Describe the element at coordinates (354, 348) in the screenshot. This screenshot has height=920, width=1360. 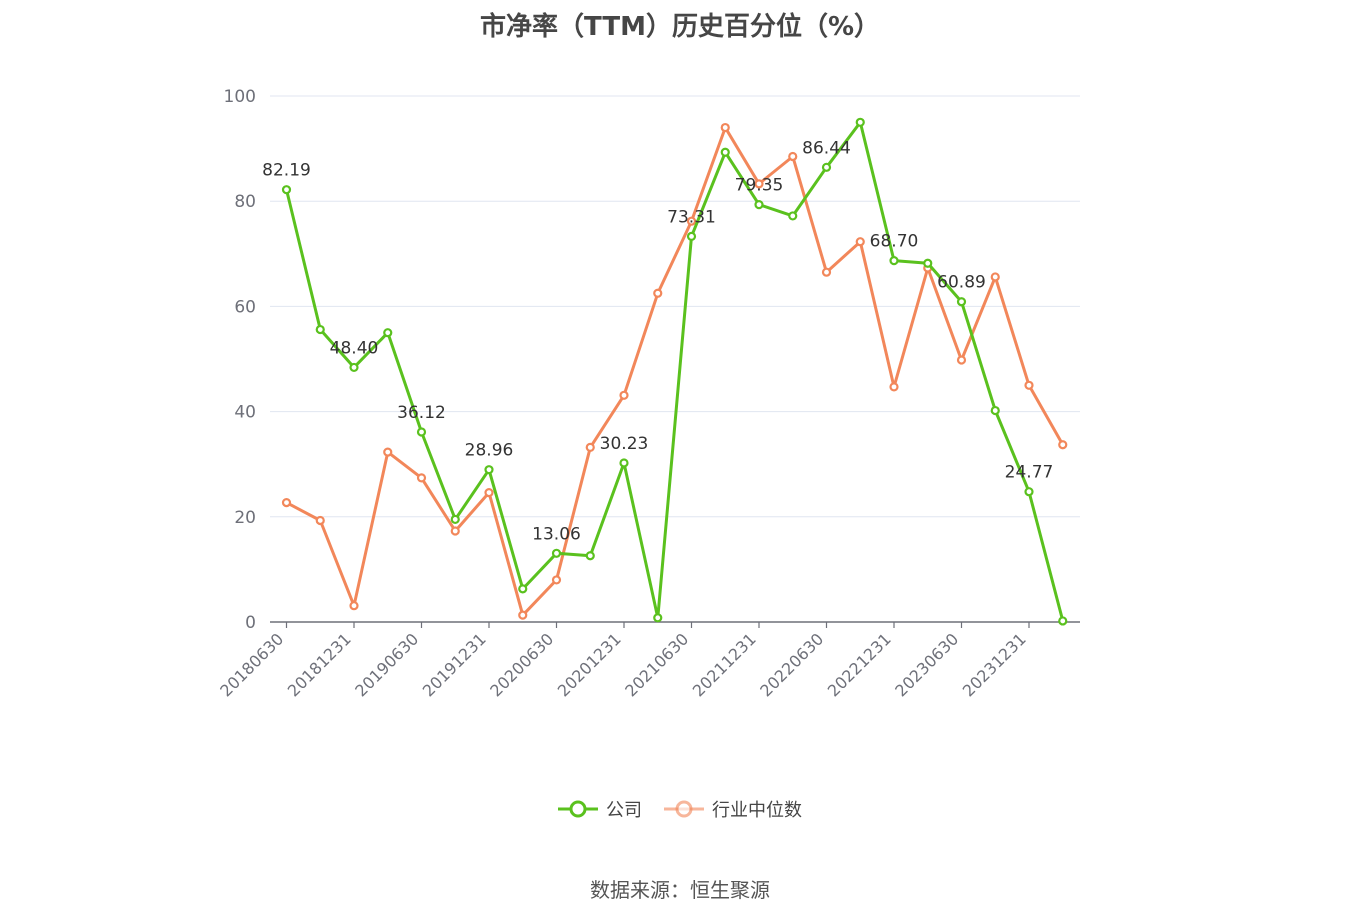
I see `data-label-20181231: 48.40` at that location.